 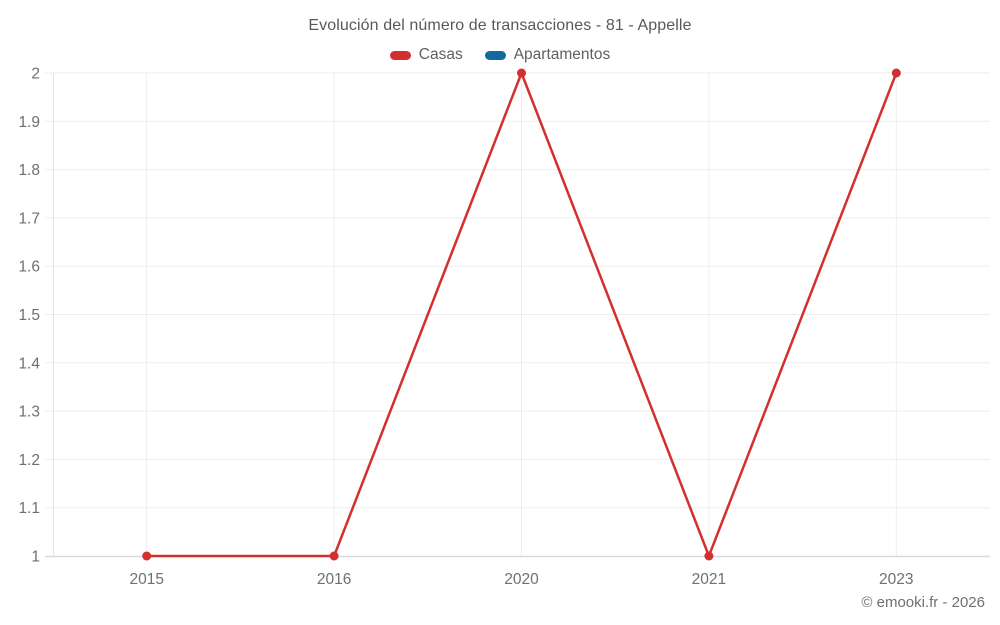 I want to click on legend-item-casas: Casas, so click(x=426, y=55).